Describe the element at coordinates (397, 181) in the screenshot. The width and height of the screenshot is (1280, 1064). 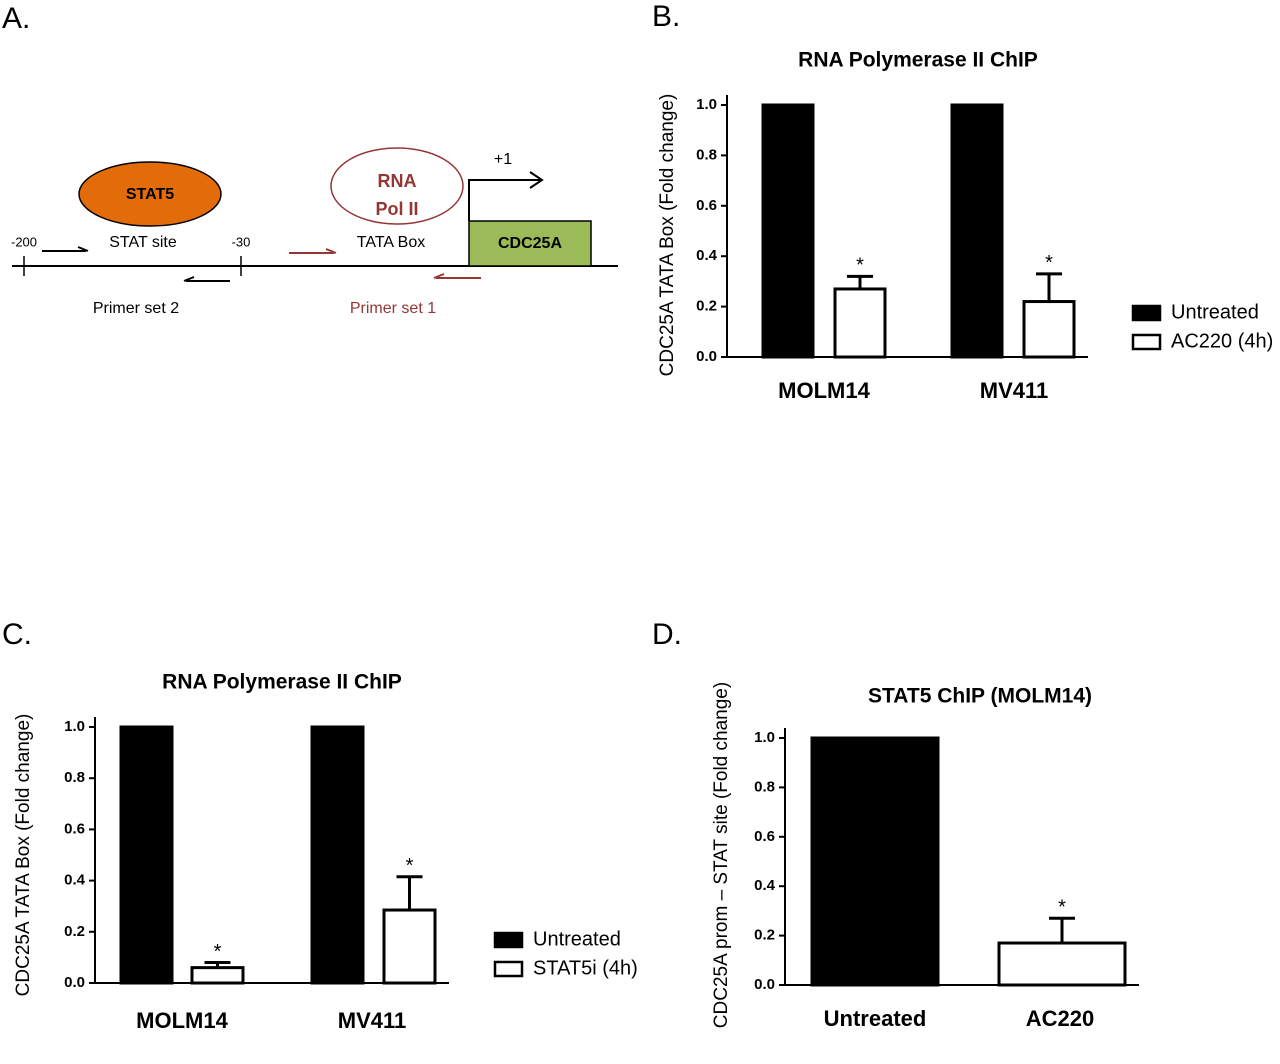
I see `pol2-label: RNA` at that location.